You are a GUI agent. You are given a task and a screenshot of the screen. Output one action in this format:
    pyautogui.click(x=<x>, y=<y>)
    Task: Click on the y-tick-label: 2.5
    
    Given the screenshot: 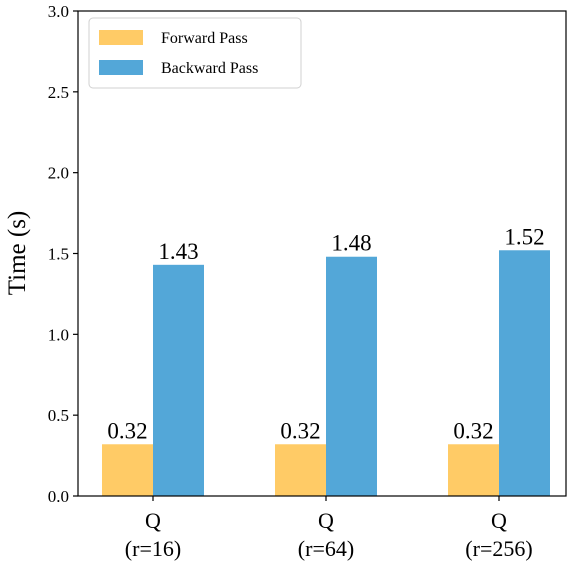 What is the action you would take?
    pyautogui.click(x=58, y=92)
    